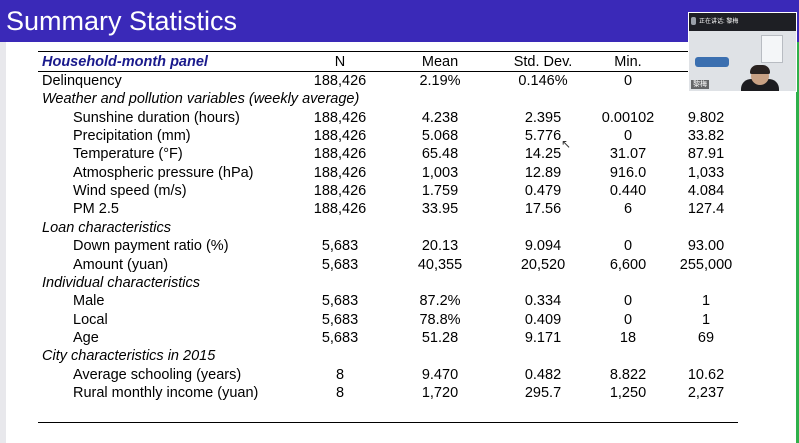 The image size is (799, 443). Describe the element at coordinates (628, 374) in the screenshot. I see `cell-min: 8.822` at that location.